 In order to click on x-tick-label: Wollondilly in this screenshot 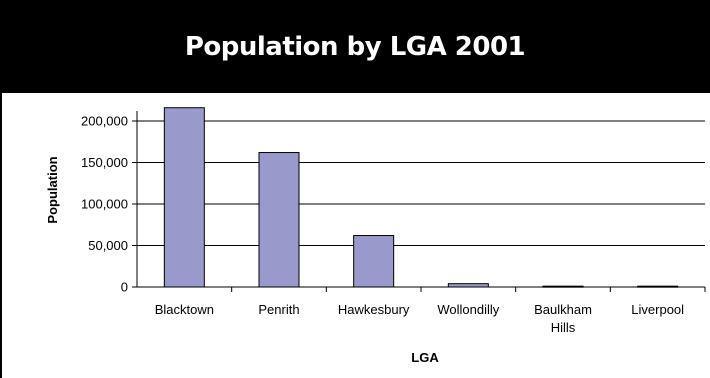, I will do `click(468, 309)`.